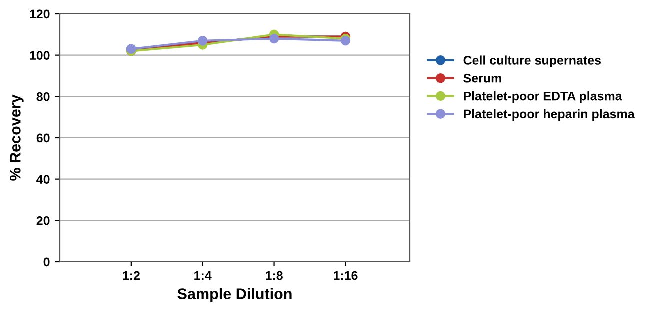 The height and width of the screenshot is (326, 650). Describe the element at coordinates (40, 14) in the screenshot. I see `y-tick-label: 120` at that location.